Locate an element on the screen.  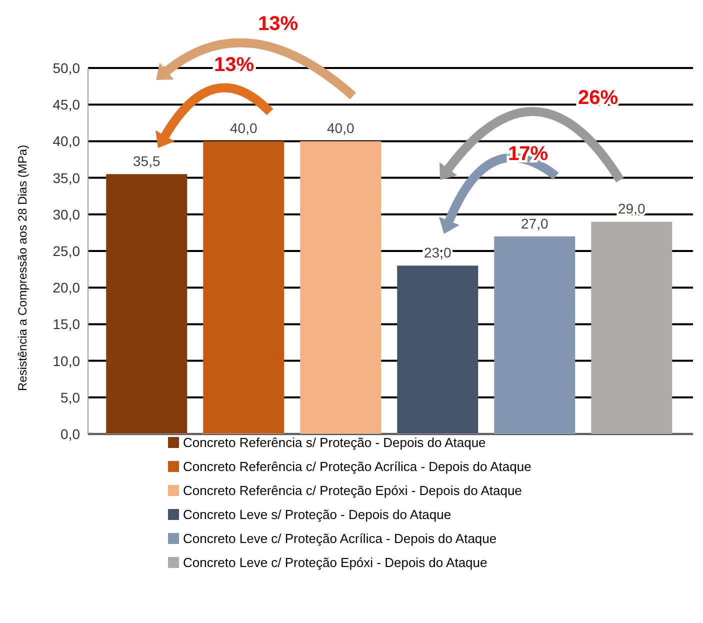
y-tick-label: 20,0 is located at coordinates (66, 288).